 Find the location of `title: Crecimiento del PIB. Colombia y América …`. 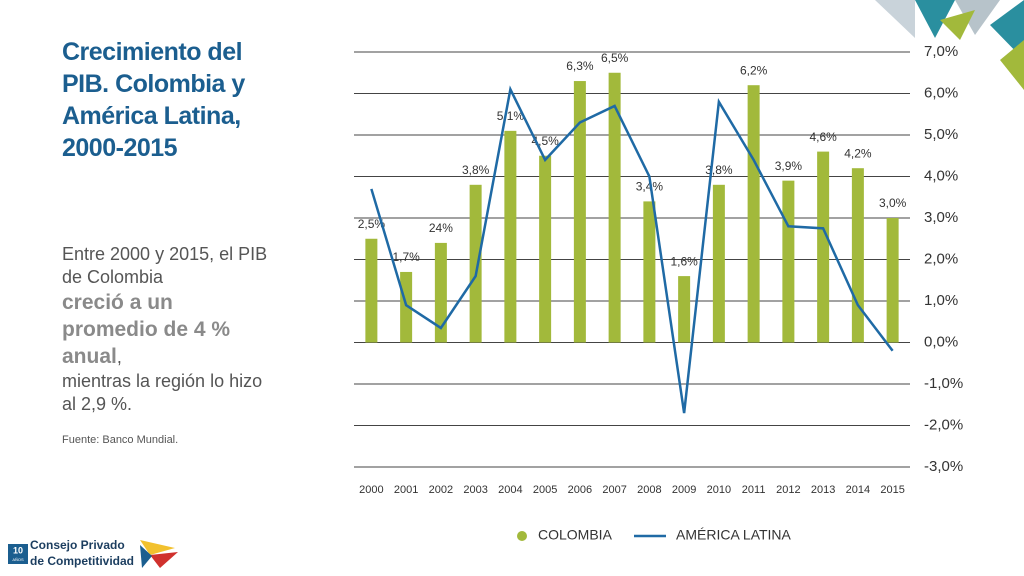

title: Crecimiento del PIB. Colombia y América … is located at coordinates (153, 100).